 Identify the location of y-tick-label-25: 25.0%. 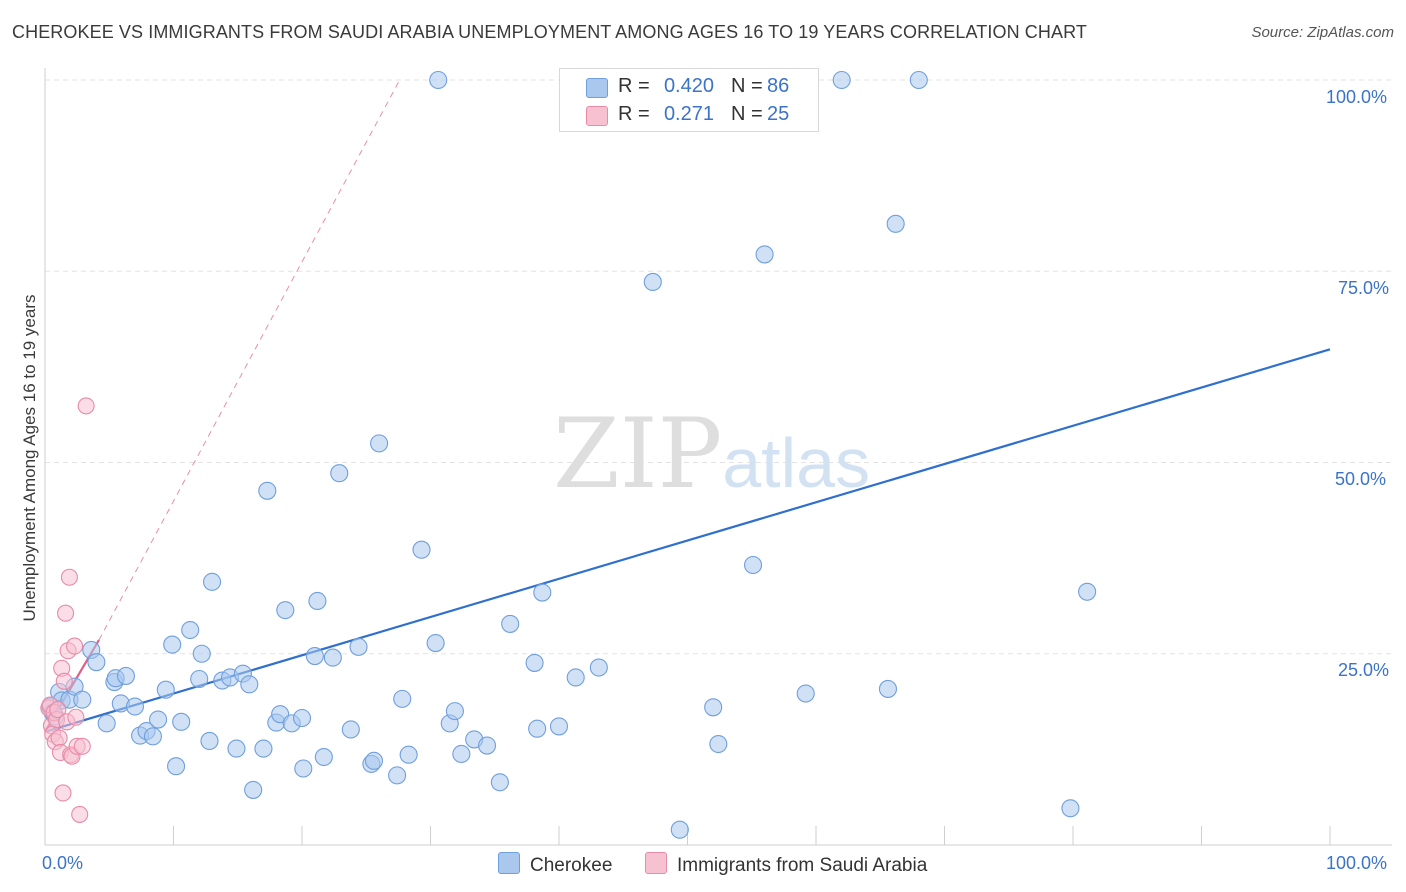
(1364, 670).